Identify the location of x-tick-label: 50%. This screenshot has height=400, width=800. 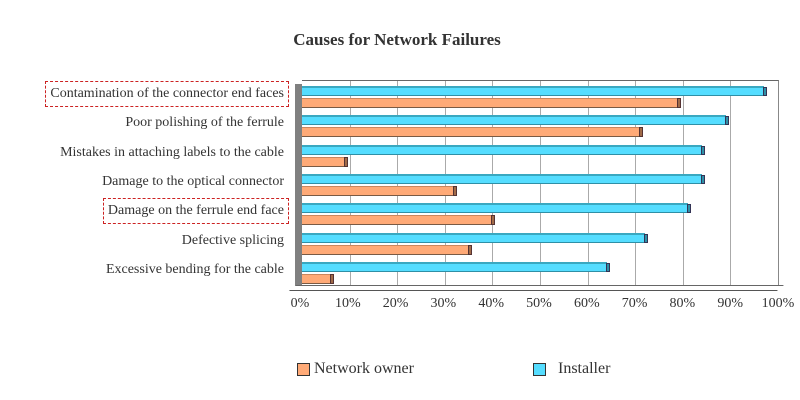
(539, 303).